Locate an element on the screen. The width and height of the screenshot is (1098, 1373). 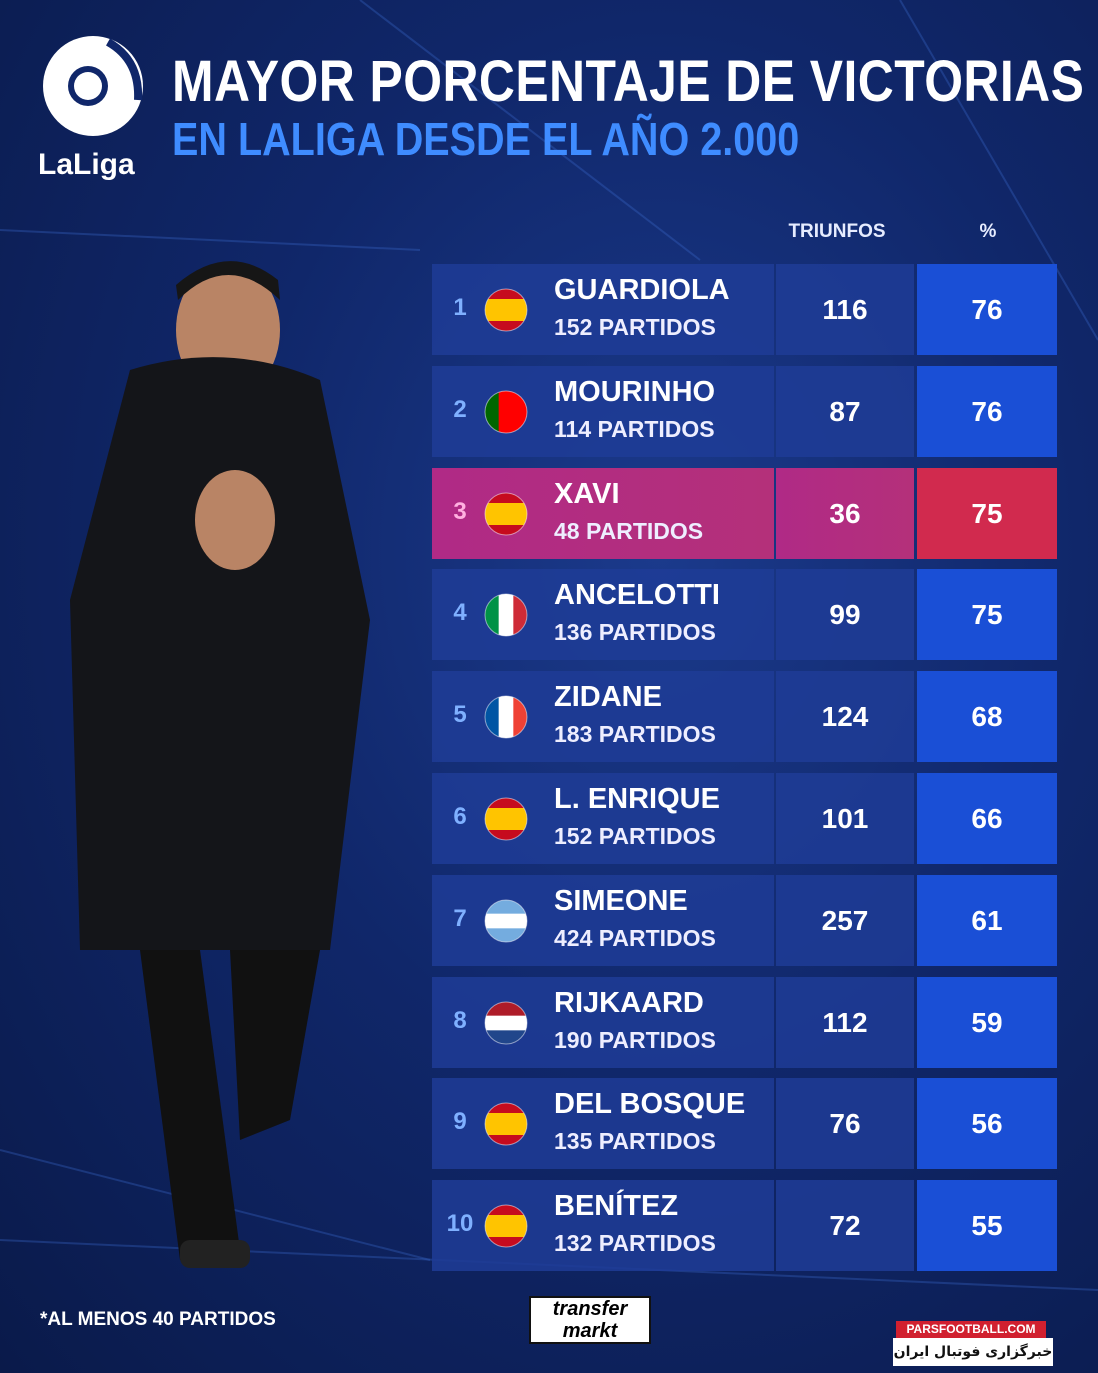
coach-name: RIJKAARD is located at coordinates (629, 1002).